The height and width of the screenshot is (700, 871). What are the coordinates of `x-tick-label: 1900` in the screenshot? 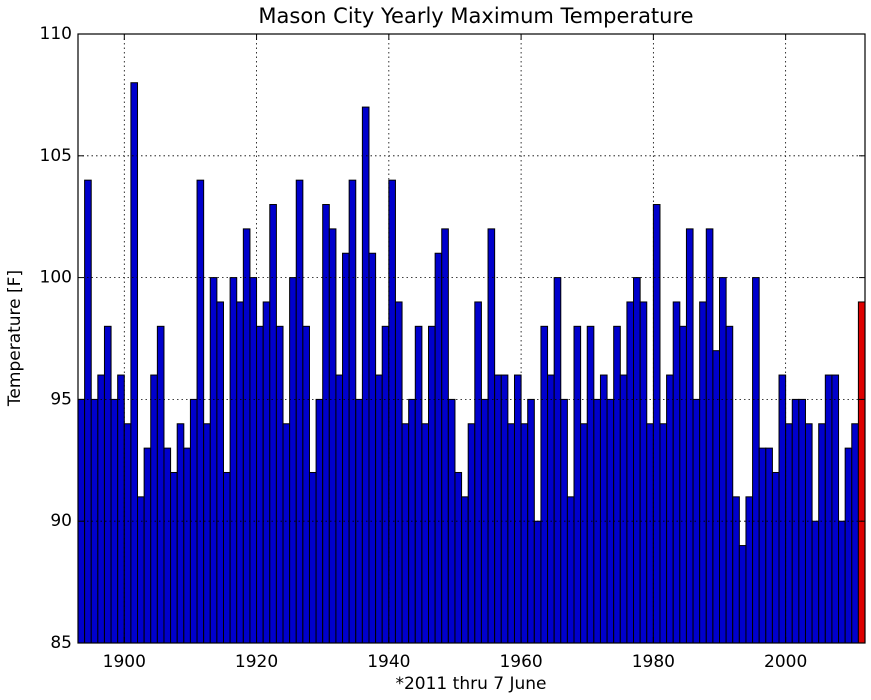 It's located at (124, 662).